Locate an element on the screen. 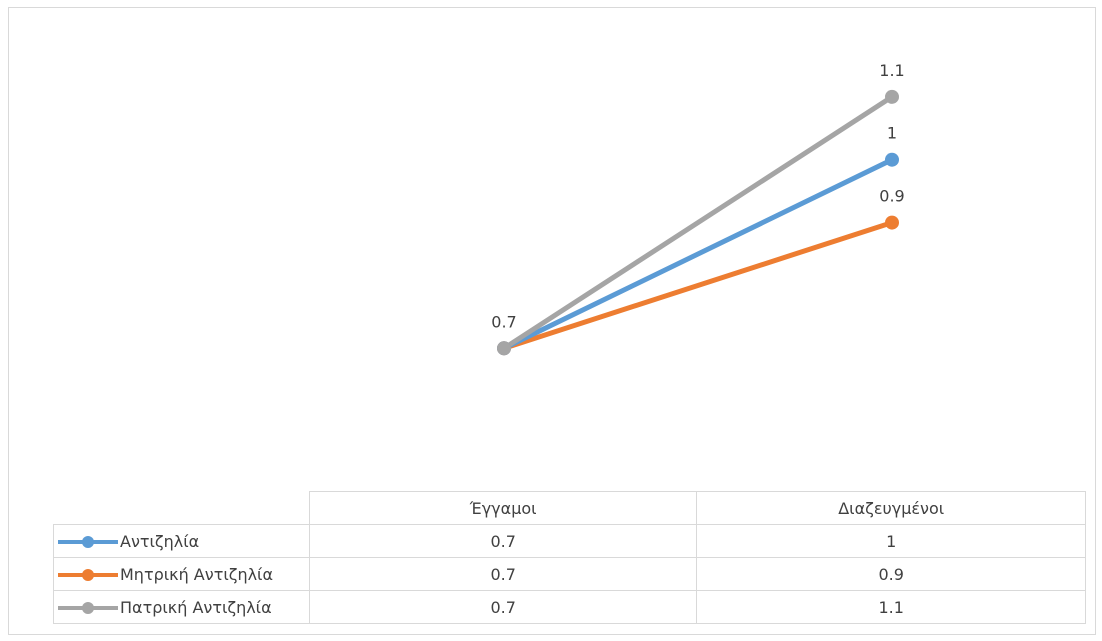 The image size is (1102, 641). data-label: 0.7 is located at coordinates (503, 321).